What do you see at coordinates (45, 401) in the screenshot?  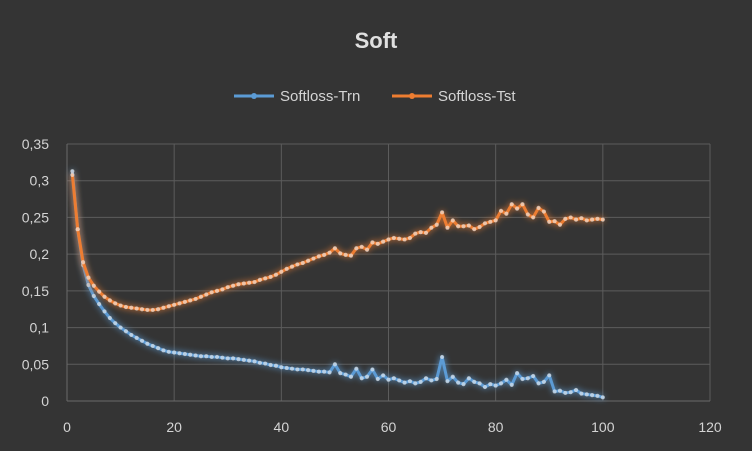 I see `y-tick-label: 0` at bounding box center [45, 401].